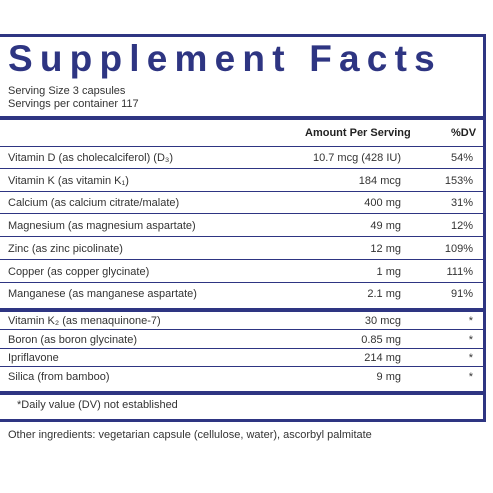 This screenshot has width=493, height=493. I want to click on nutrient-dv: 31%, so click(461, 203).